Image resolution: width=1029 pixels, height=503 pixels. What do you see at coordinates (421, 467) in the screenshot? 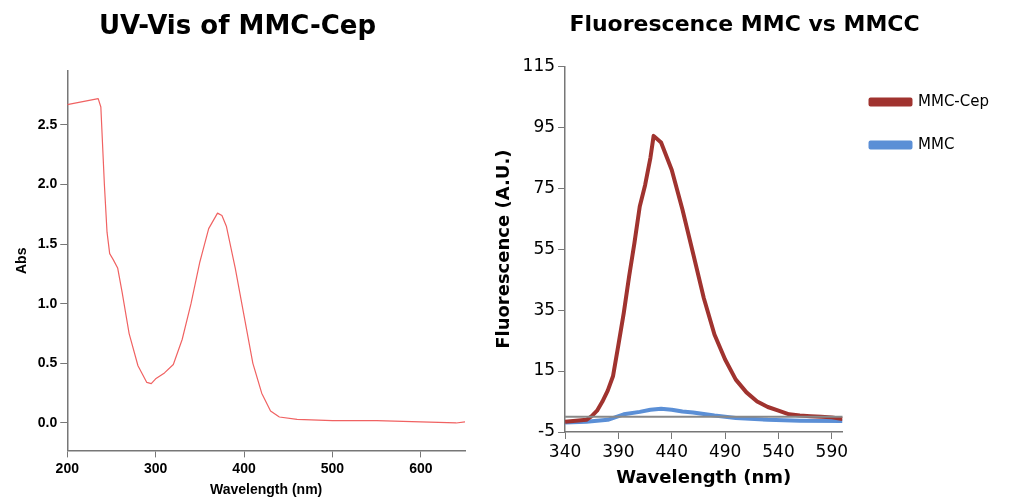
I see `x-tick-label: 600` at bounding box center [421, 467].